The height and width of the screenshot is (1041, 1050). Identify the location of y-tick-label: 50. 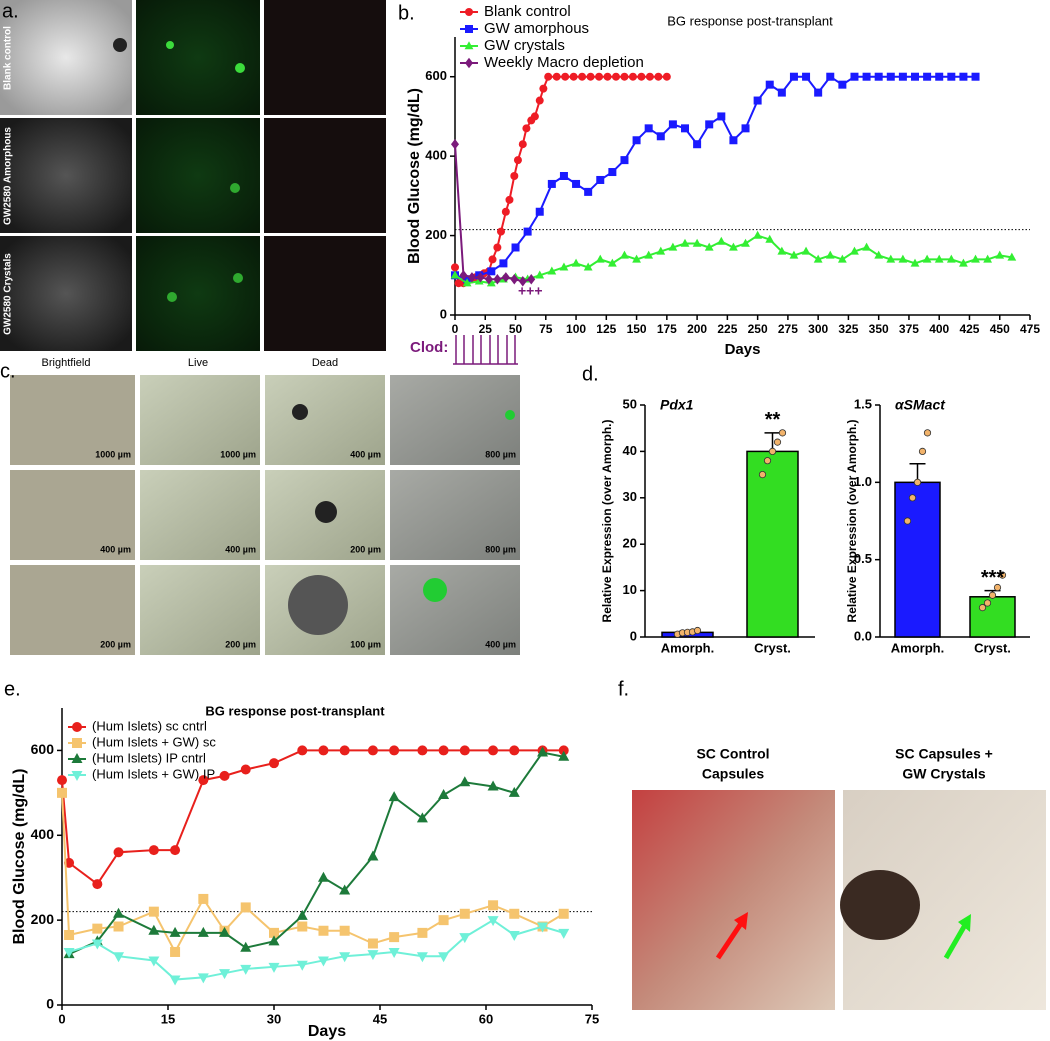
(630, 403).